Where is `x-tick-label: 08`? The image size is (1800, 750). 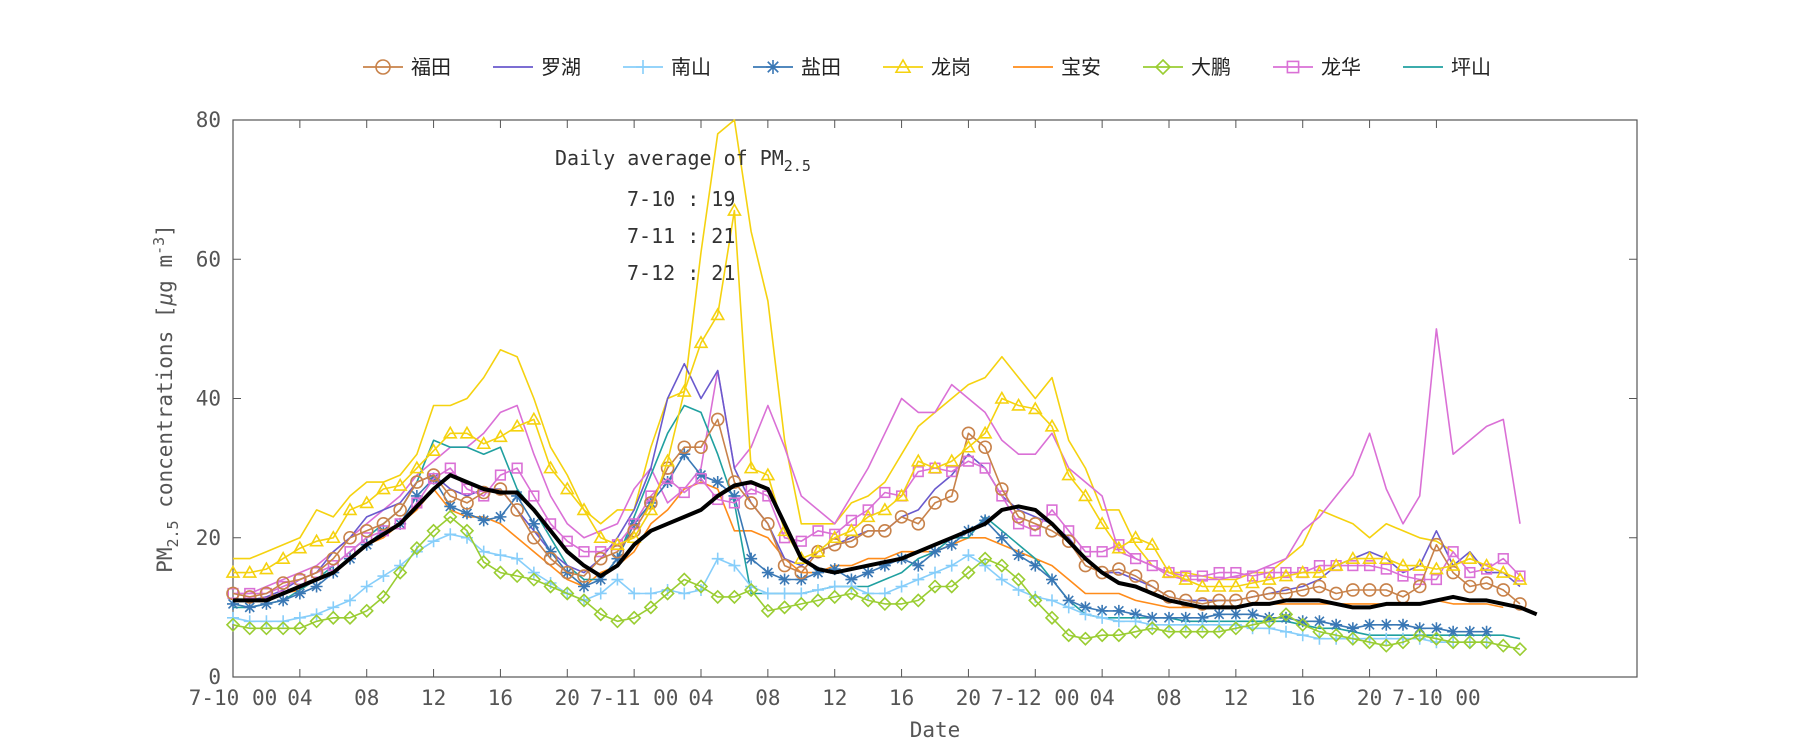 x-tick-label: 08 is located at coordinates (767, 698).